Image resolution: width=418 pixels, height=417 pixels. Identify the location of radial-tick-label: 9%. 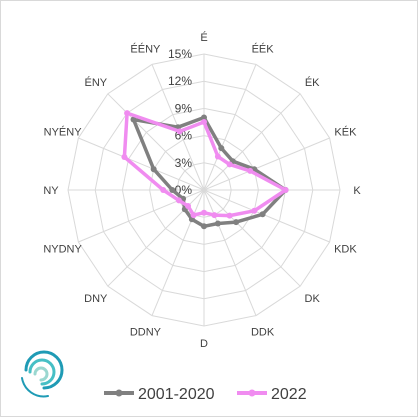
(184, 108).